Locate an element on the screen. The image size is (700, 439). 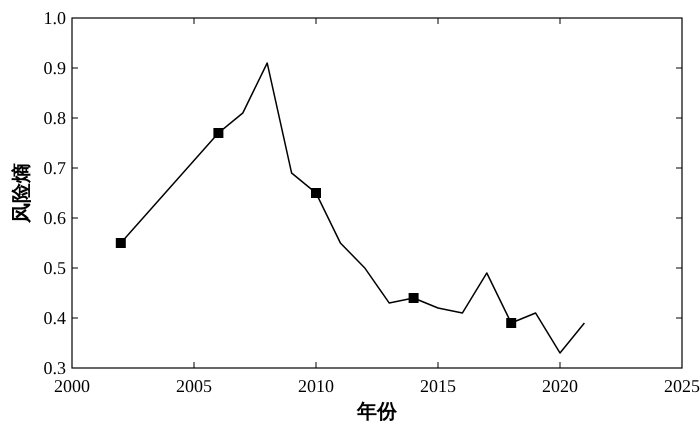
y-tick-label: 0.7 is located at coordinates (55, 168).